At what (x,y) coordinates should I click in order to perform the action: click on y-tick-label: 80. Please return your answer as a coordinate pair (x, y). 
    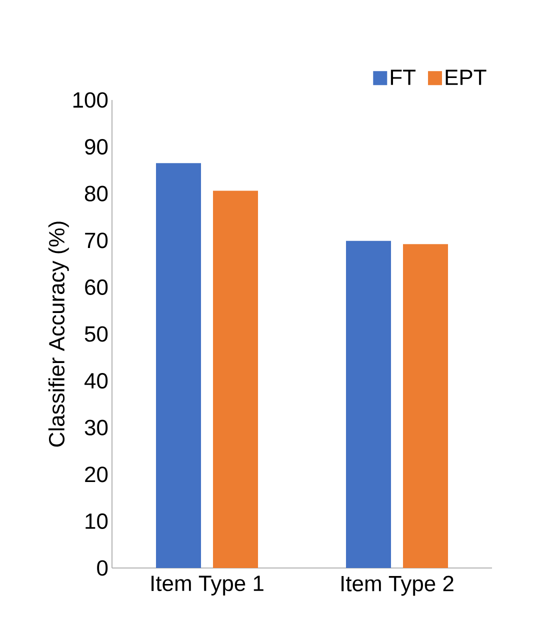
    Looking at the image, I should click on (96, 194).